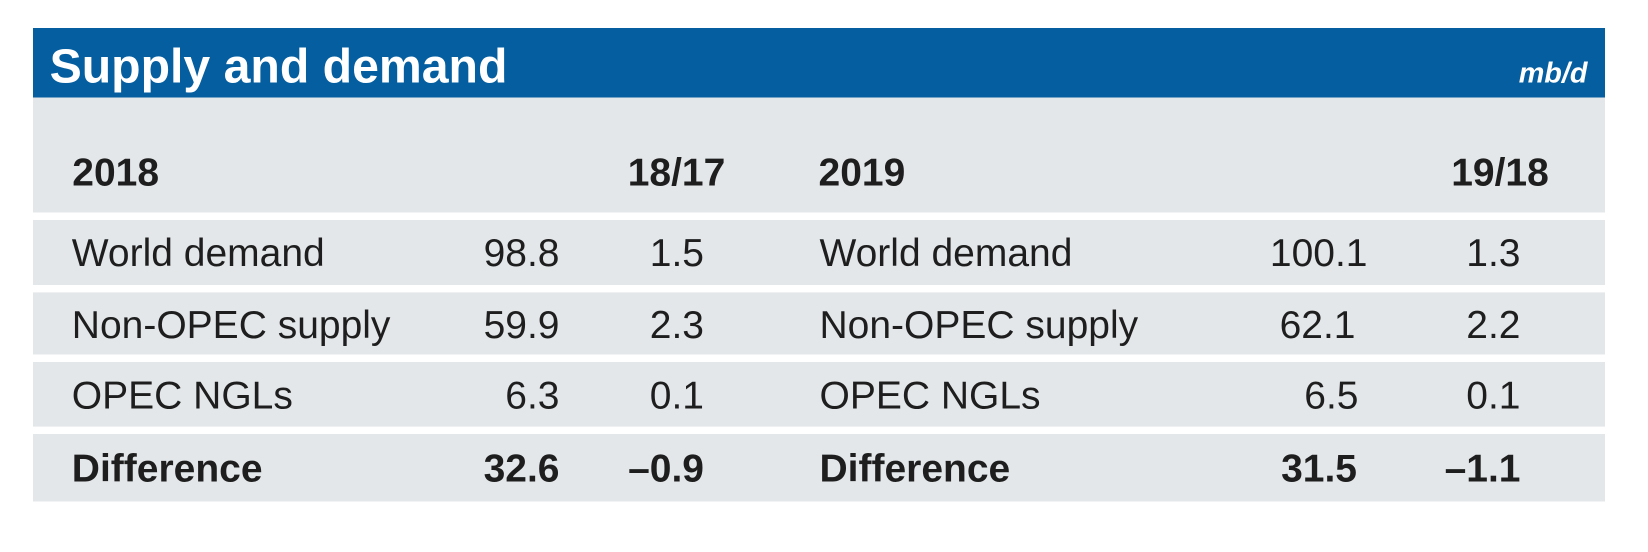 The height and width of the screenshot is (552, 1648). I want to click on svg-text: 18/17, so click(677, 173).